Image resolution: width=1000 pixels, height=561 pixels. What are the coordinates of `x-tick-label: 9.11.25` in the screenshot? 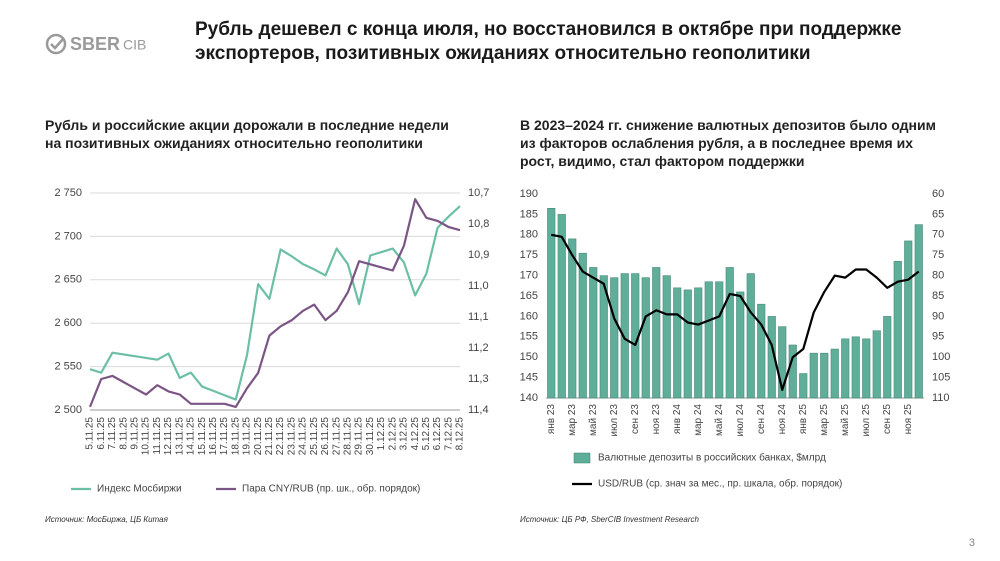 It's located at (134, 433).